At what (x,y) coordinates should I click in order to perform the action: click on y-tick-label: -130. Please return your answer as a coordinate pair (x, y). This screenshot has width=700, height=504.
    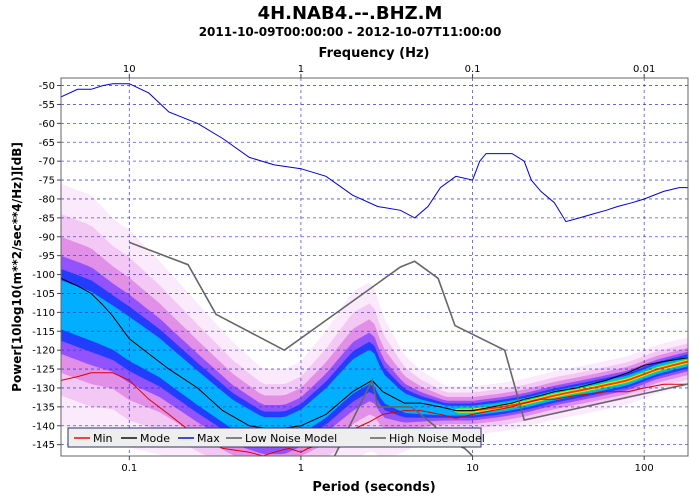
    Looking at the image, I should click on (43, 388).